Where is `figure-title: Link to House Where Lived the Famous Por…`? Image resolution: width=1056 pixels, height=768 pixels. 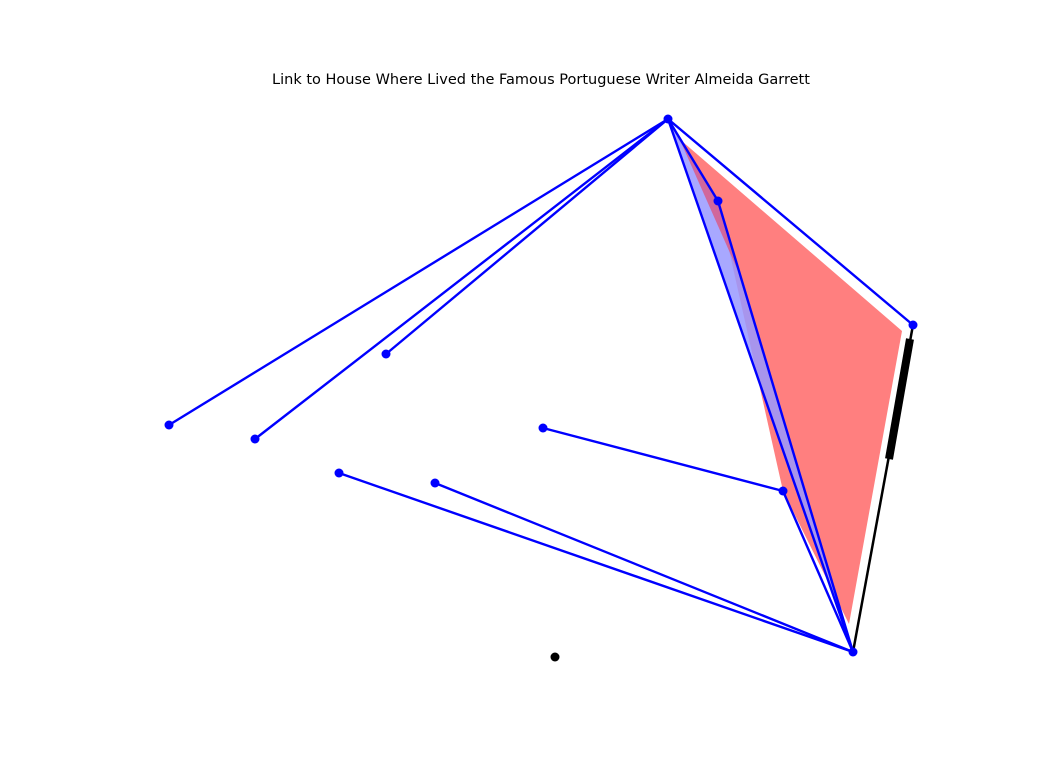
figure-title: Link to House Where Lived the Famous Por… is located at coordinates (541, 80).